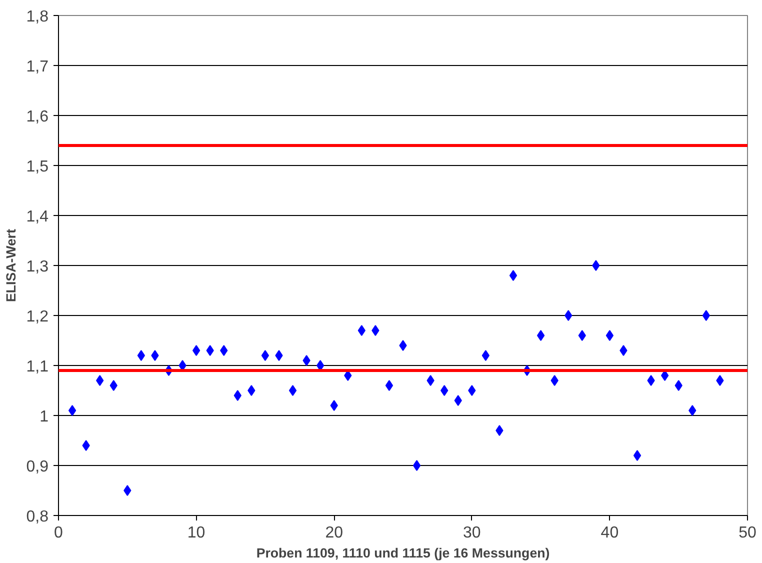 The width and height of the screenshot is (762, 563). What do you see at coordinates (403, 553) in the screenshot?
I see `x-axis-title: Proben 1109, 1110 und 1115 (je 16 Messungen)` at bounding box center [403, 553].